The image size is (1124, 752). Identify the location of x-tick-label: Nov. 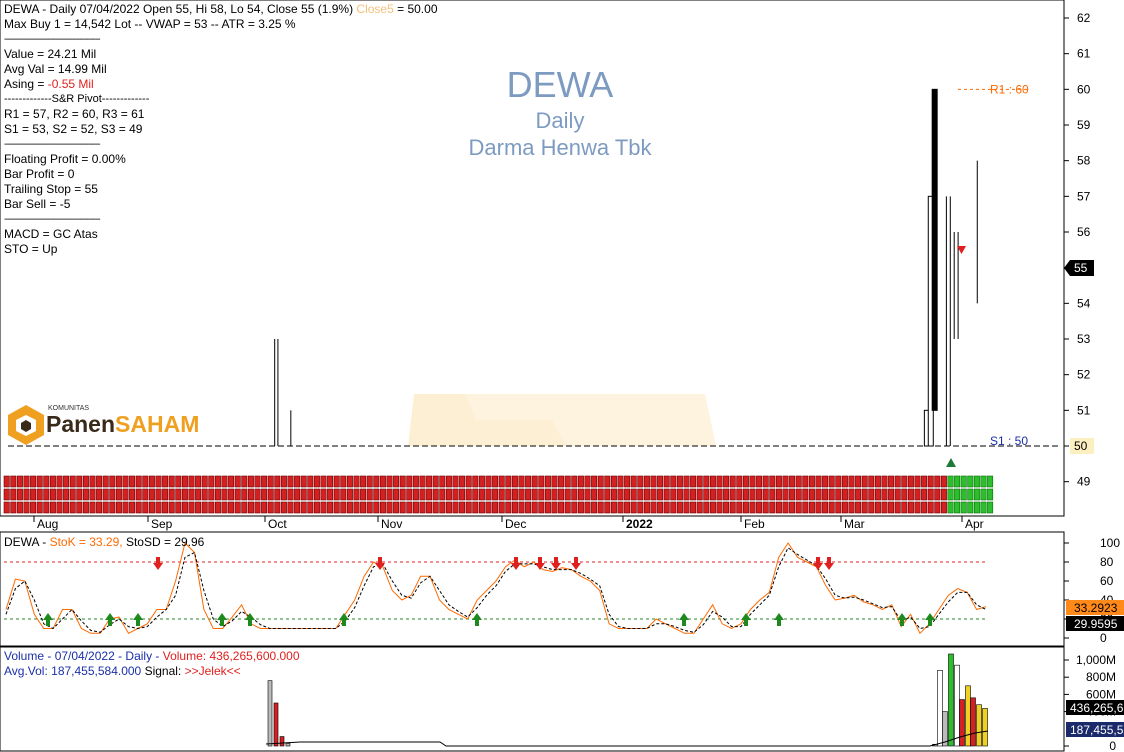
(391, 524).